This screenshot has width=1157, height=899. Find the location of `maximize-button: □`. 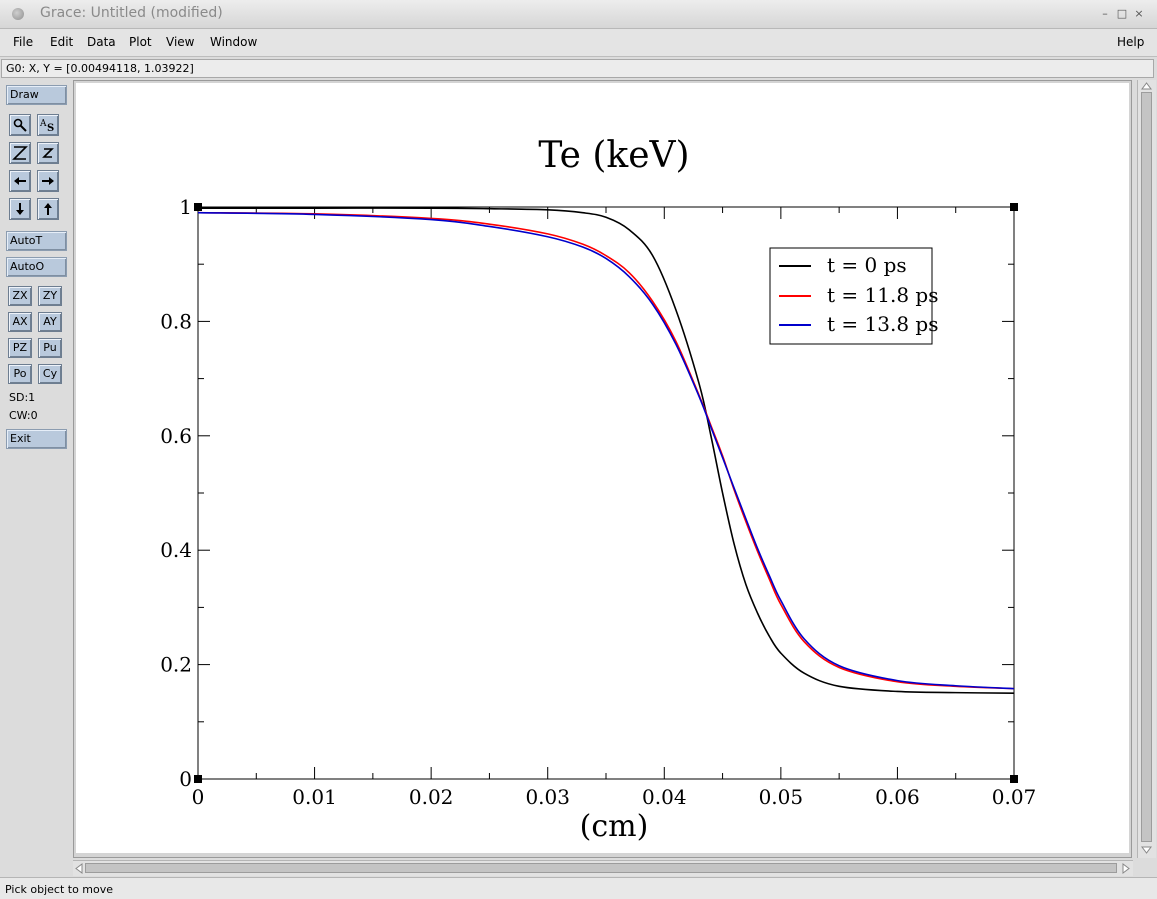

maximize-button: □ is located at coordinates (1122, 13).